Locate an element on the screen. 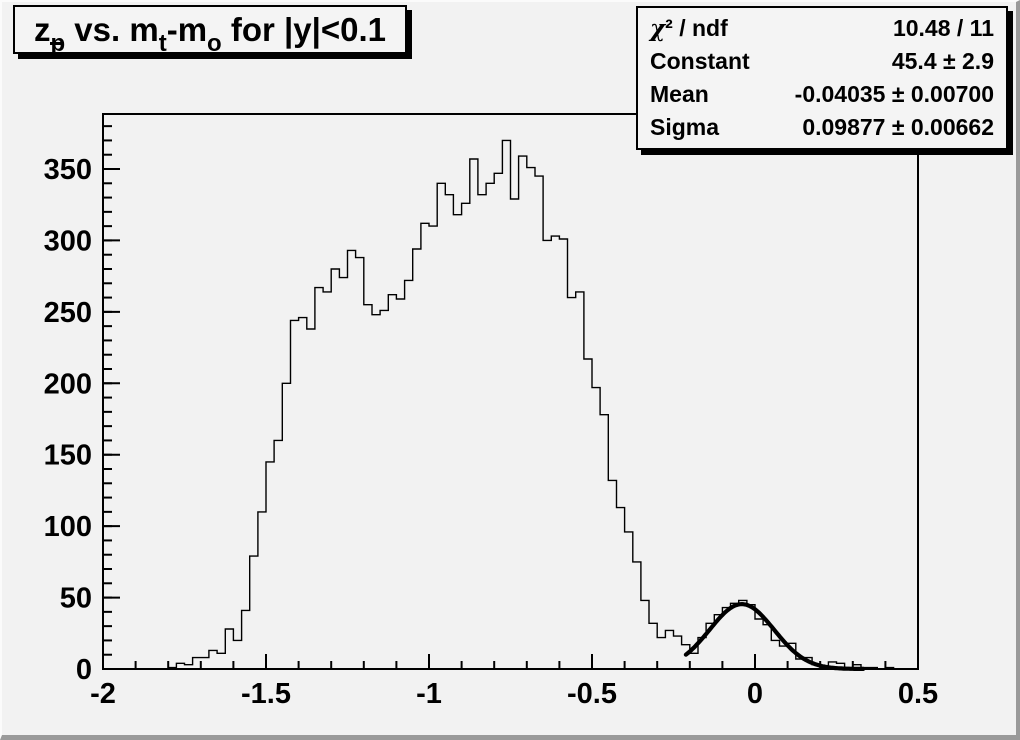  x-axis: -2 -1.5 -1 -0.5 0 0.5 is located at coordinates (514, 682).